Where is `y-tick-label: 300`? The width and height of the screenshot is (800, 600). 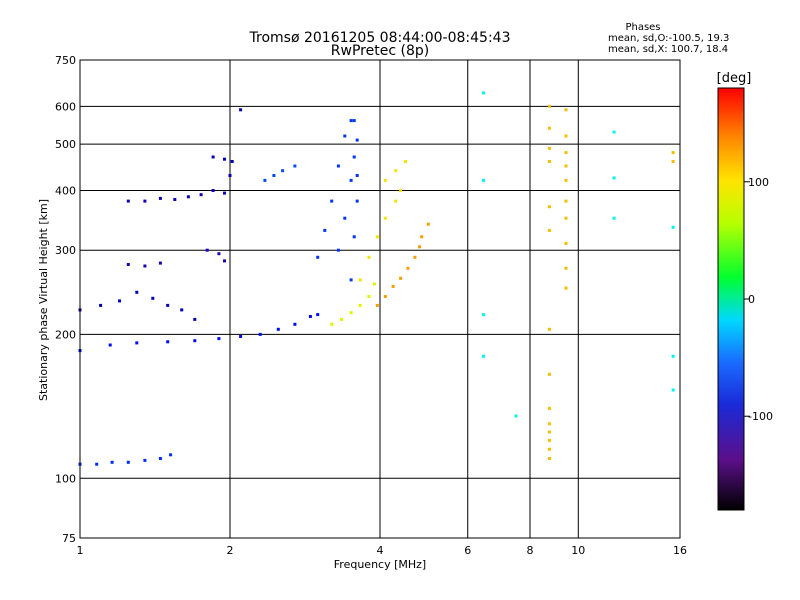 y-tick-label: 300 is located at coordinates (65, 250).